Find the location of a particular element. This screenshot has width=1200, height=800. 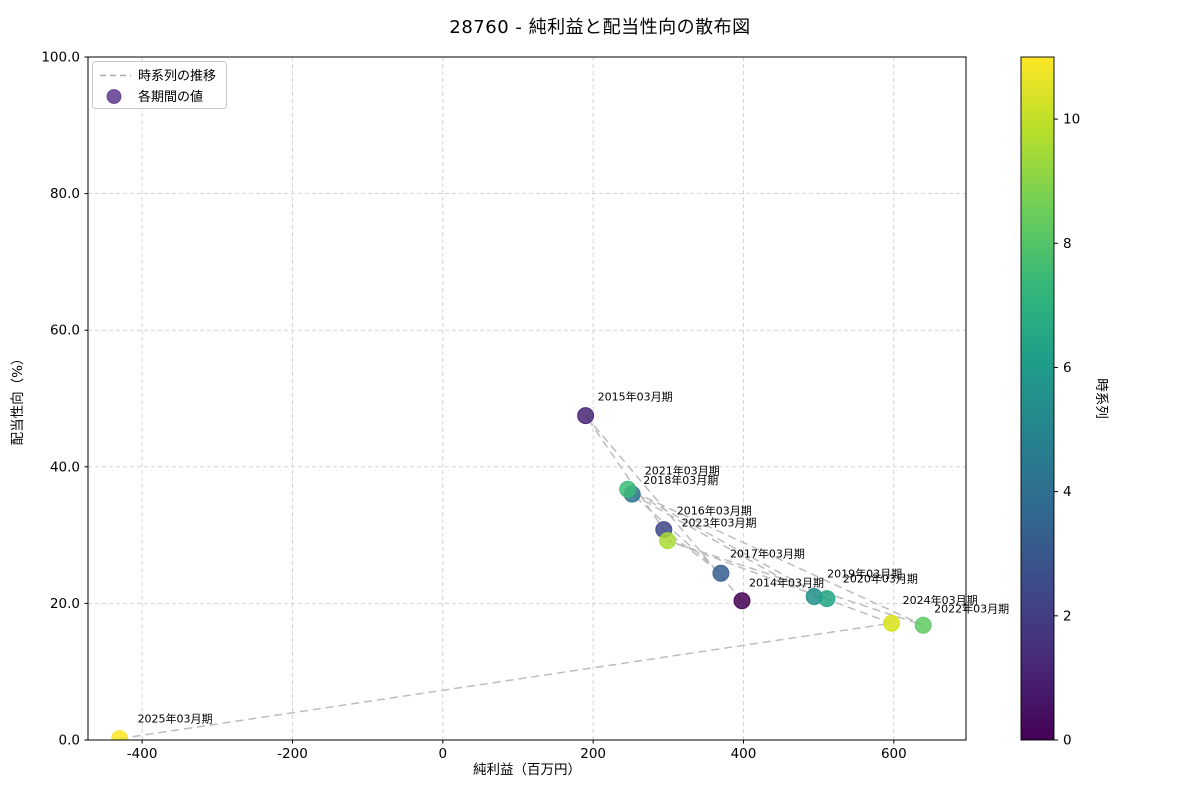

y-tick-label: 20.0 is located at coordinates (65, 604).